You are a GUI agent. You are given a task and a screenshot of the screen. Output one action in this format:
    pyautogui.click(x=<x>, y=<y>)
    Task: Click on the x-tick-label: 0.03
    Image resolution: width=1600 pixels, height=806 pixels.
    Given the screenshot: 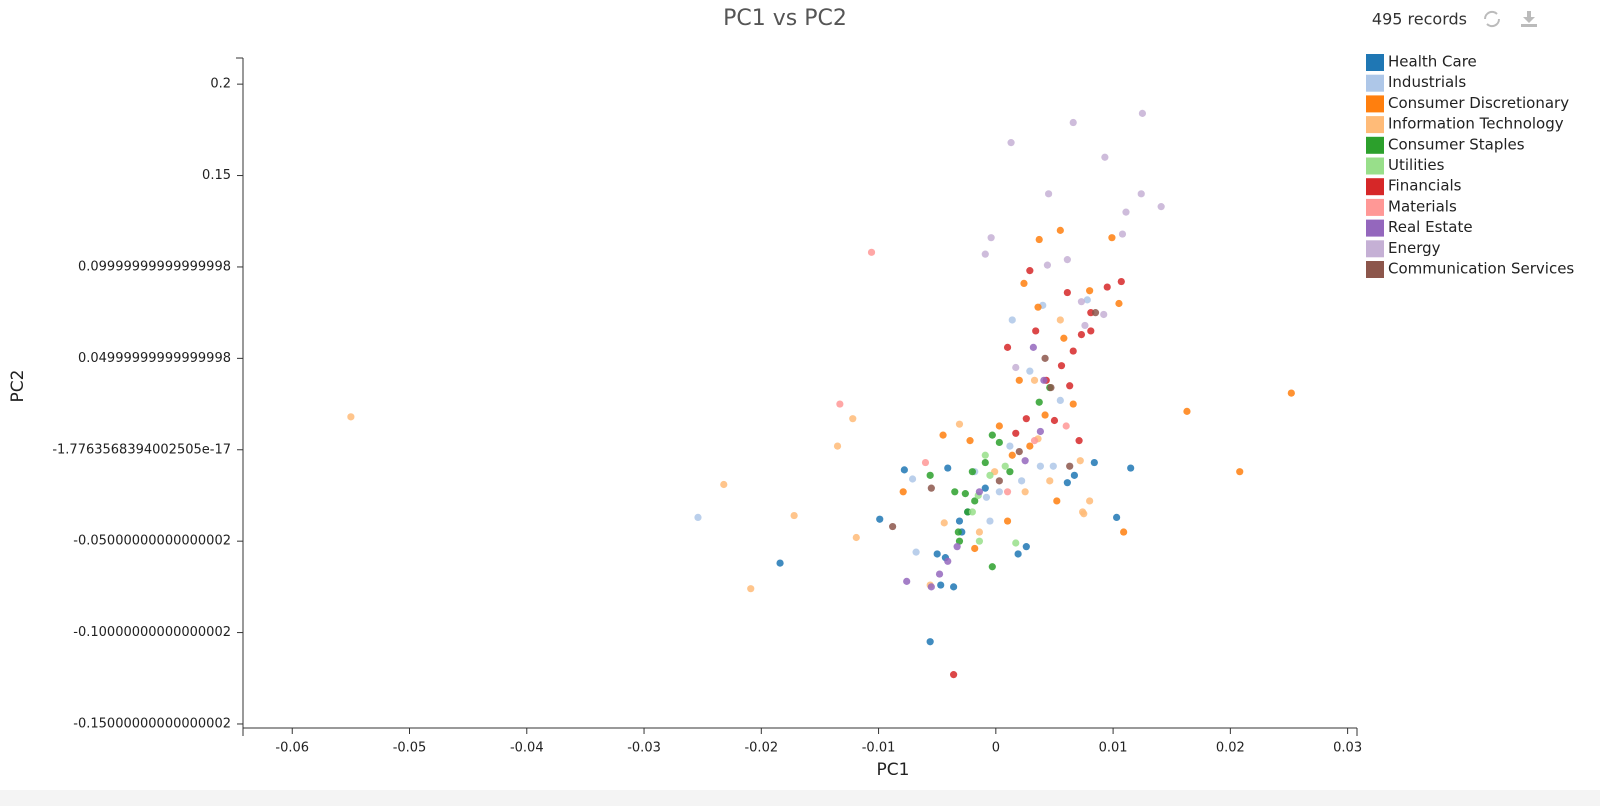 What is the action you would take?
    pyautogui.click(x=1347, y=748)
    